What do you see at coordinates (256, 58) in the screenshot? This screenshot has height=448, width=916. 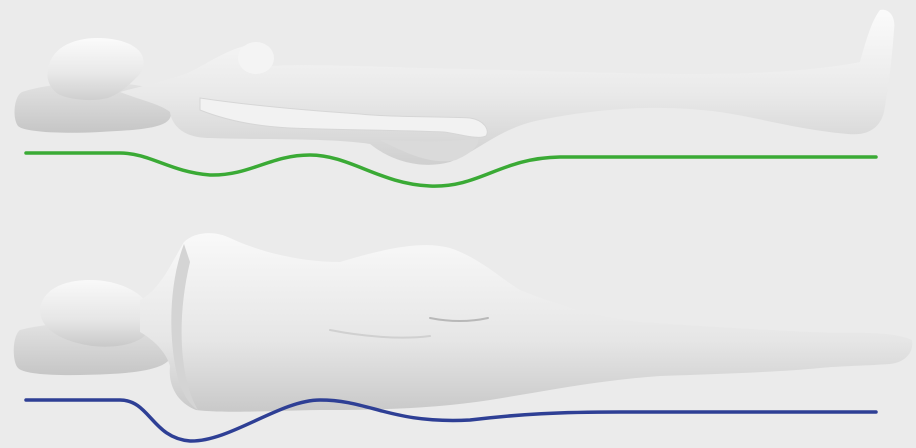 I see `chest-top` at bounding box center [256, 58].